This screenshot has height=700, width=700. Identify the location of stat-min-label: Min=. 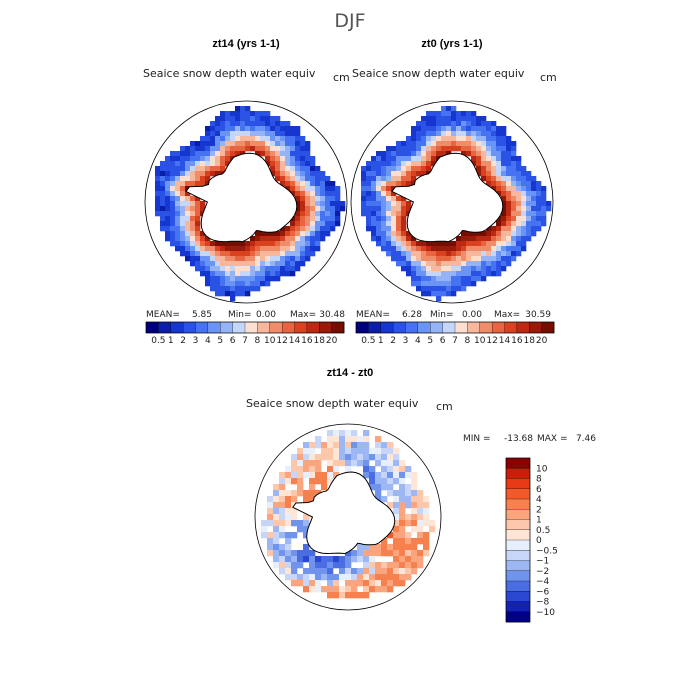
(240, 315).